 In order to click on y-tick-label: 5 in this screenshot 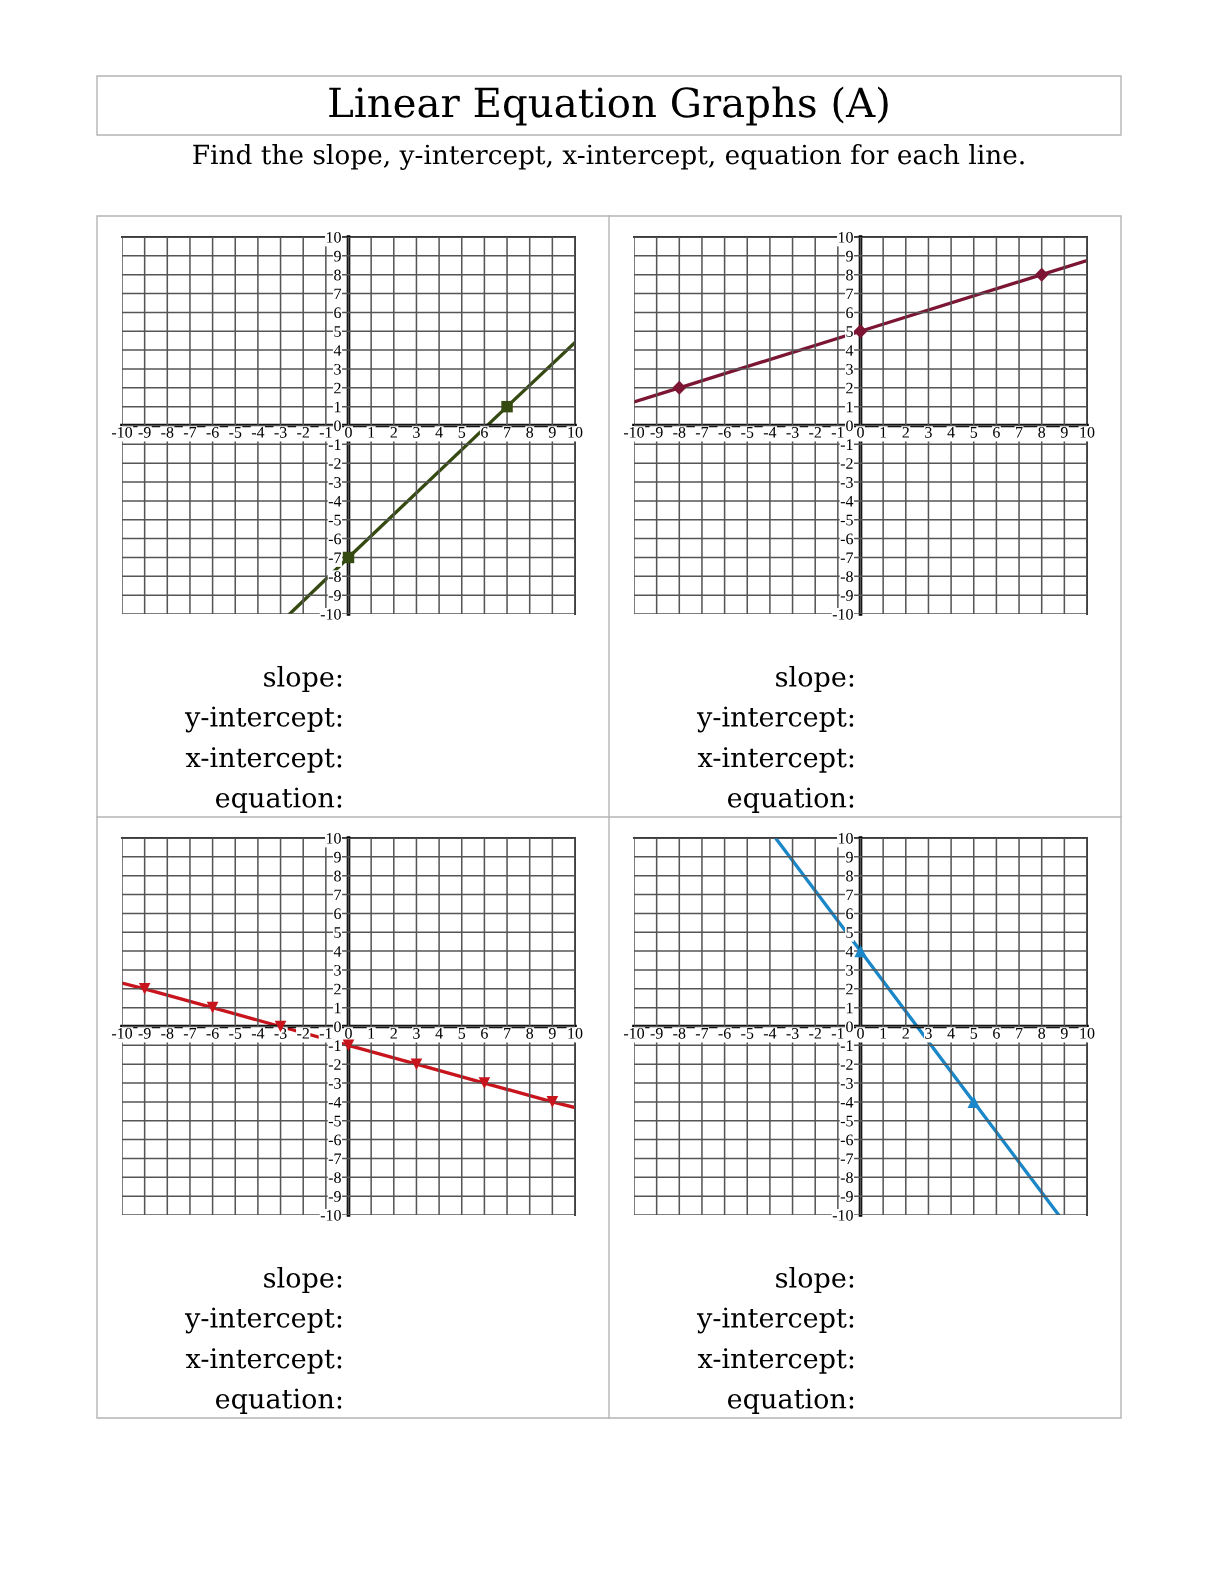, I will do `click(849, 331)`.